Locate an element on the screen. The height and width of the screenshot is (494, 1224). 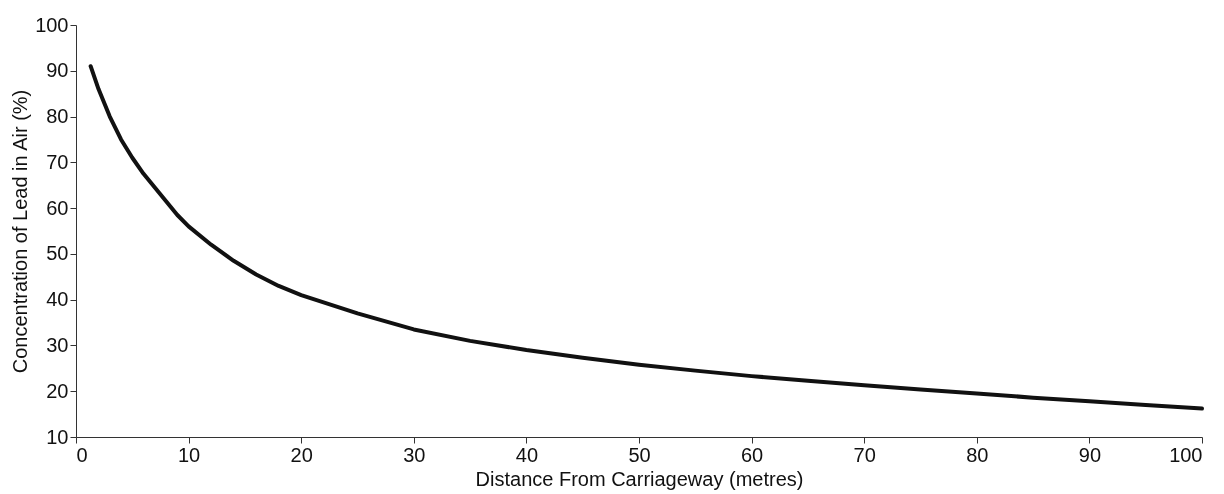
y-tick-label: 50 is located at coordinates (57, 253).